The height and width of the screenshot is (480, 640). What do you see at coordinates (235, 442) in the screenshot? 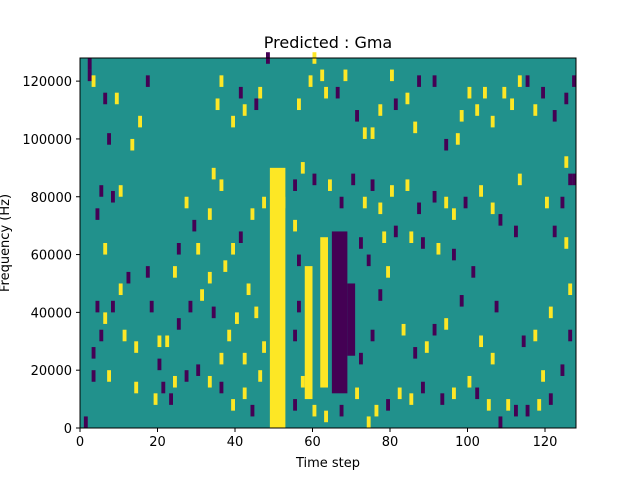
I see `x-tick-label: 40` at bounding box center [235, 442].